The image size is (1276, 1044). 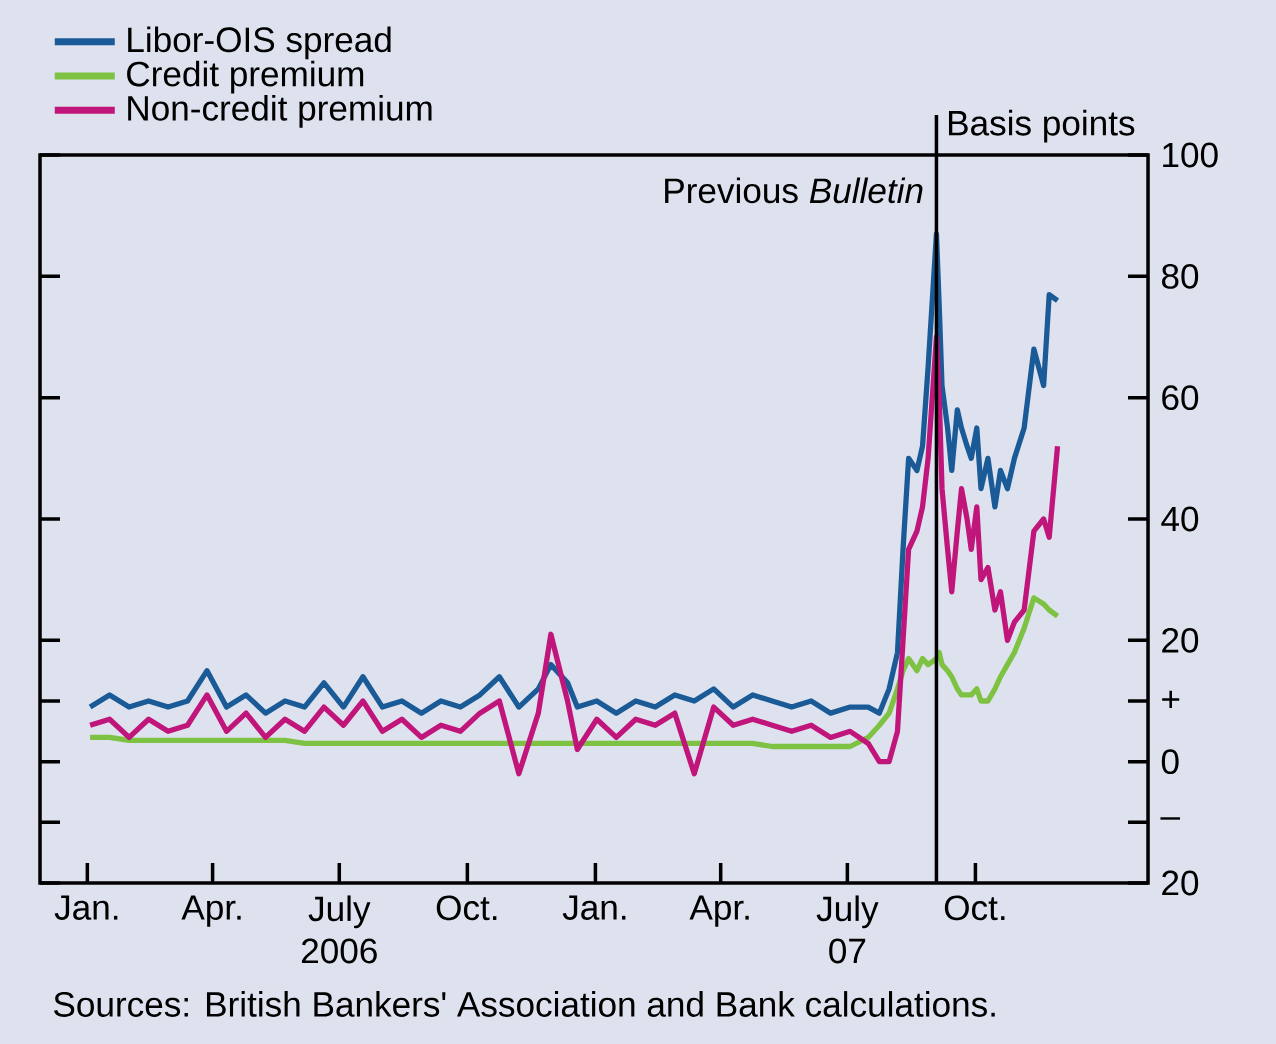 What do you see at coordinates (259, 43) in the screenshot?
I see `legend-label: Libor-OIS spread` at bounding box center [259, 43].